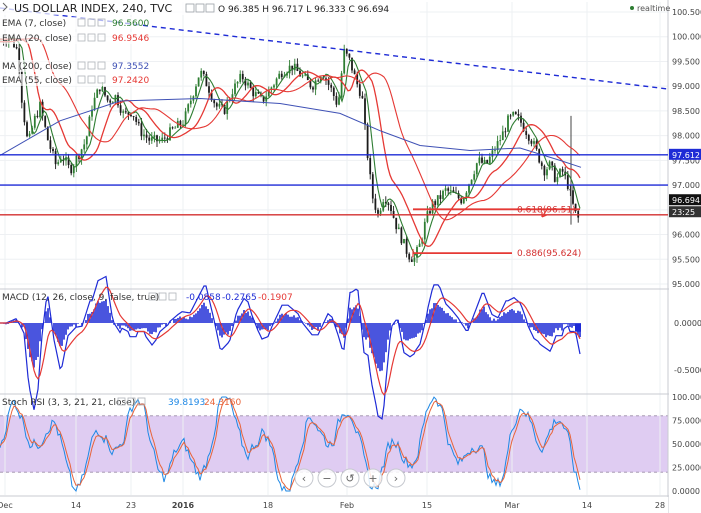  What do you see at coordinates (34, 24) in the screenshot?
I see `indicator-label: EMA (7, close)` at bounding box center [34, 24].